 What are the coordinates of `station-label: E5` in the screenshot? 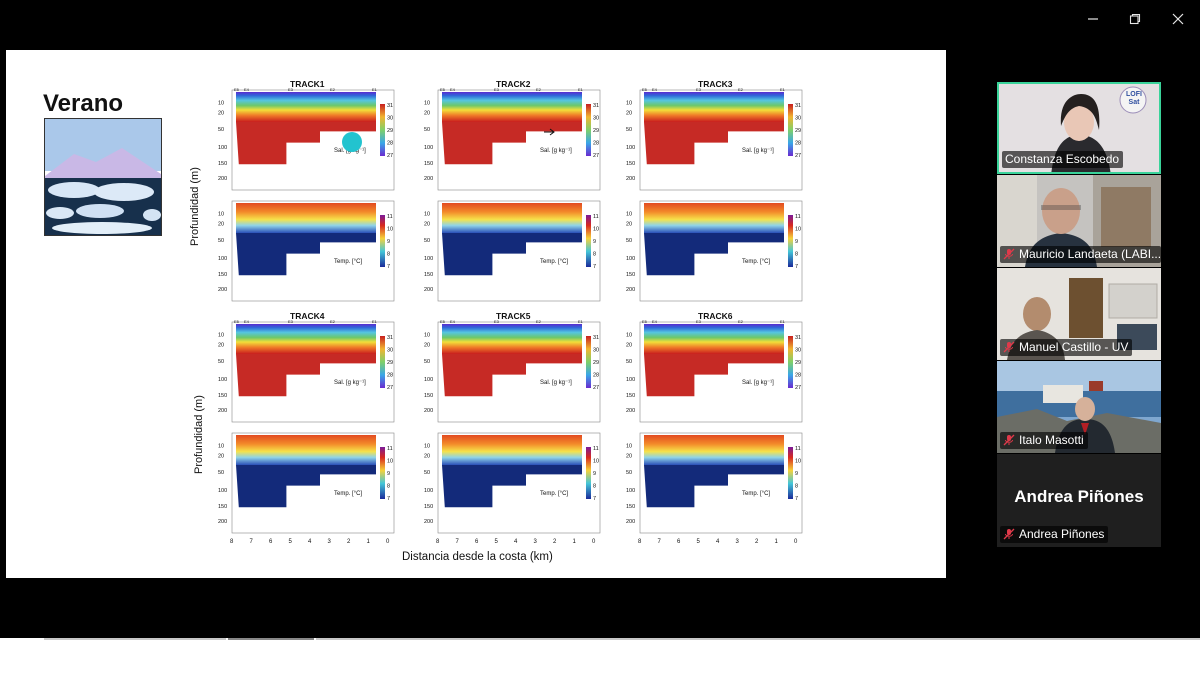 It's located at (645, 89).